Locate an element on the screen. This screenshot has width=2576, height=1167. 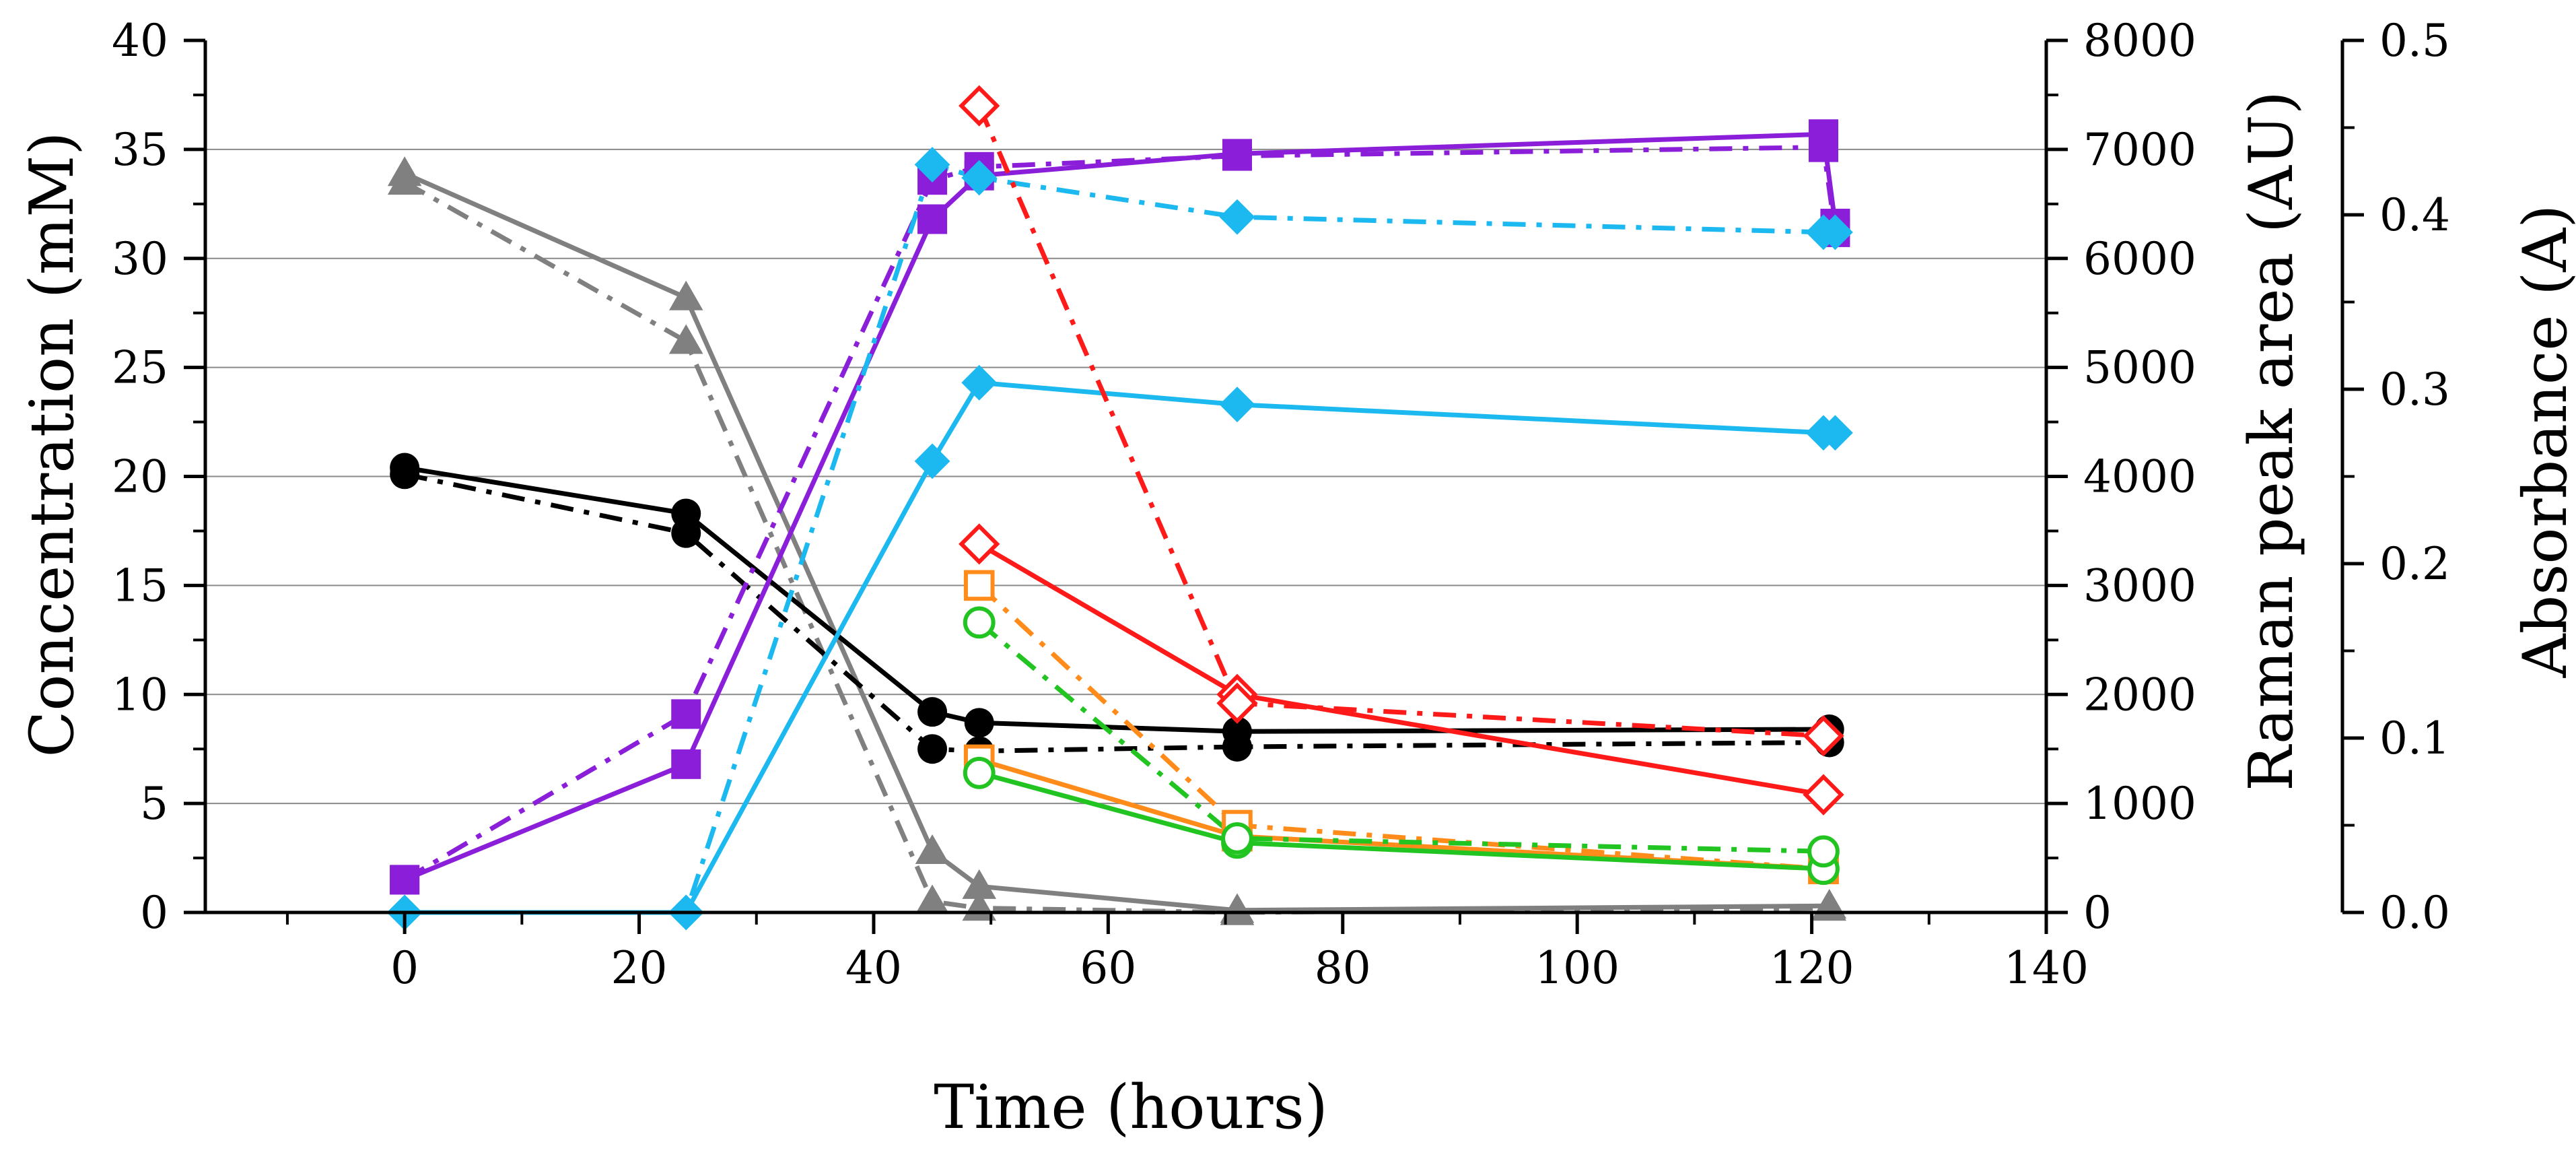
y-right1-tick-label: 2000 is located at coordinates (2139, 695).